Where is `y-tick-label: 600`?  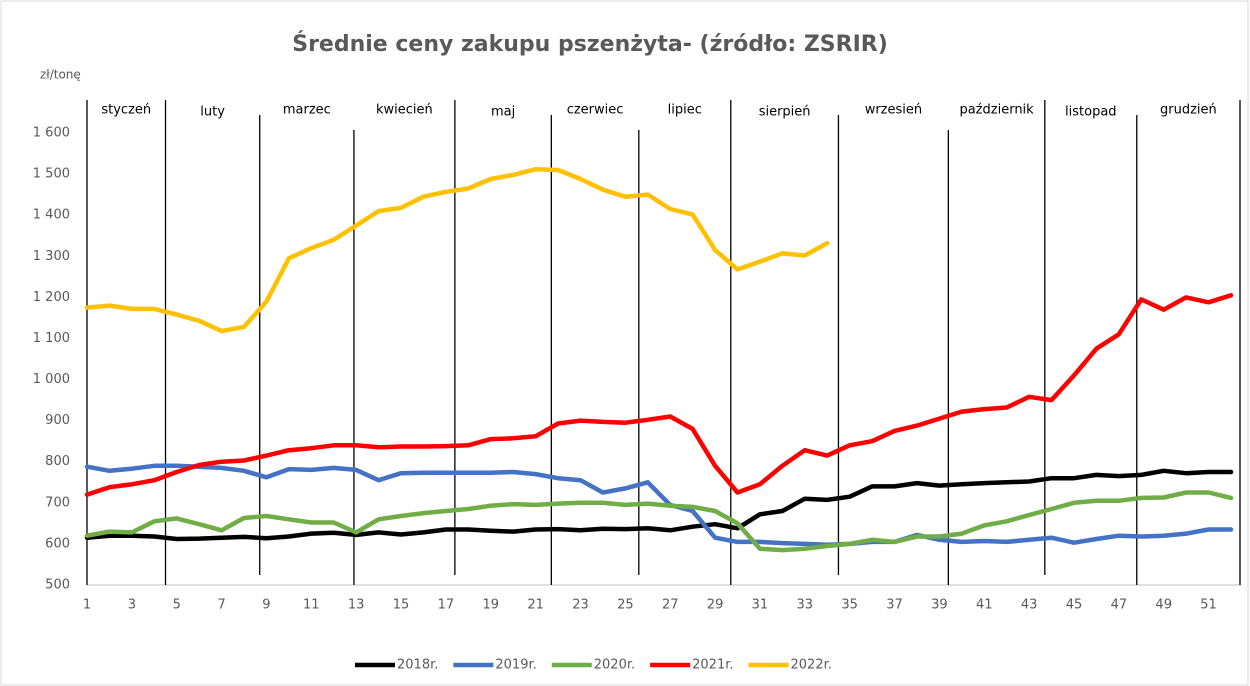 y-tick-label: 600 is located at coordinates (57, 543).